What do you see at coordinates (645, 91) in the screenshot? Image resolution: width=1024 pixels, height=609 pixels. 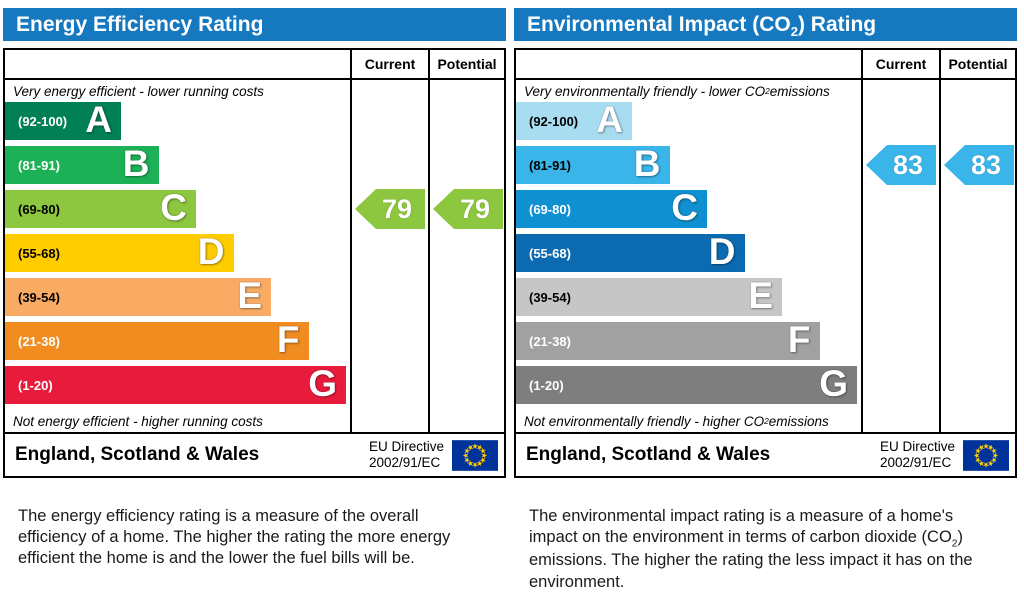 I see `top-caption-text: Very environmentally friendly - lower CO` at bounding box center [645, 91].